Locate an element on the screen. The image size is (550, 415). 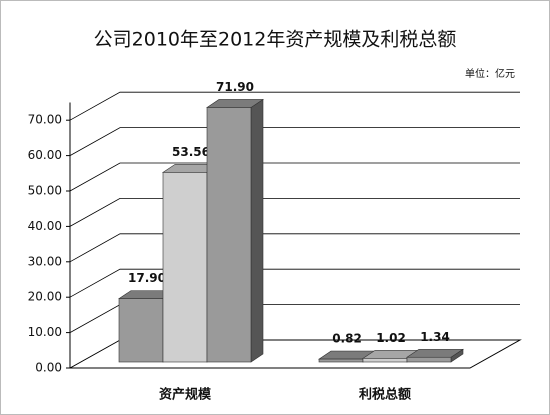
value-label: 1.02 is located at coordinates (391, 338).